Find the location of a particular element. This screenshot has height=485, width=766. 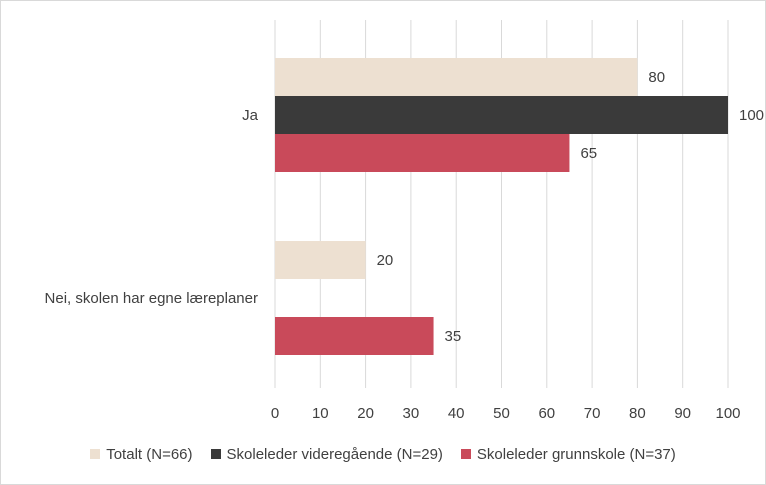

x-tick-label: 80 is located at coordinates (637, 413).